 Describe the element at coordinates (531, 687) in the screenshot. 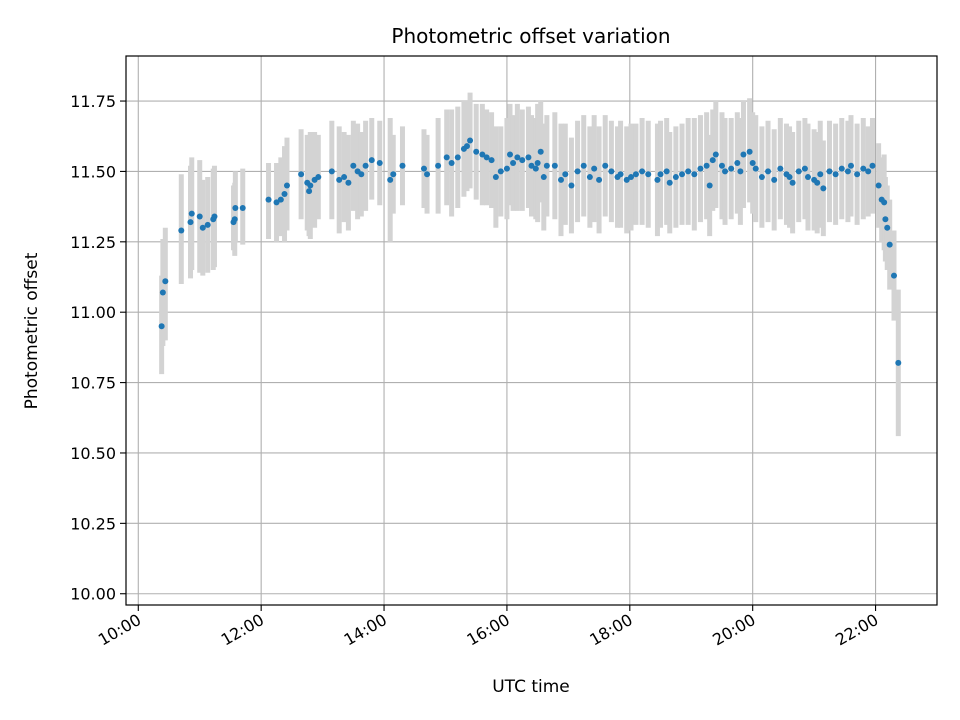

I see `x-axis-label: UTC time` at that location.